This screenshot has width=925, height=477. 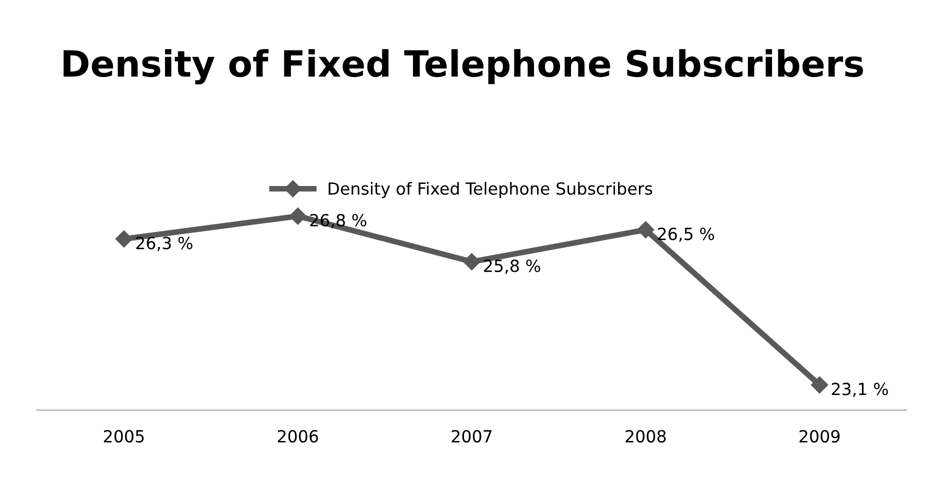 What do you see at coordinates (472, 436) in the screenshot?
I see `x-tick-label: 2007` at bounding box center [472, 436].